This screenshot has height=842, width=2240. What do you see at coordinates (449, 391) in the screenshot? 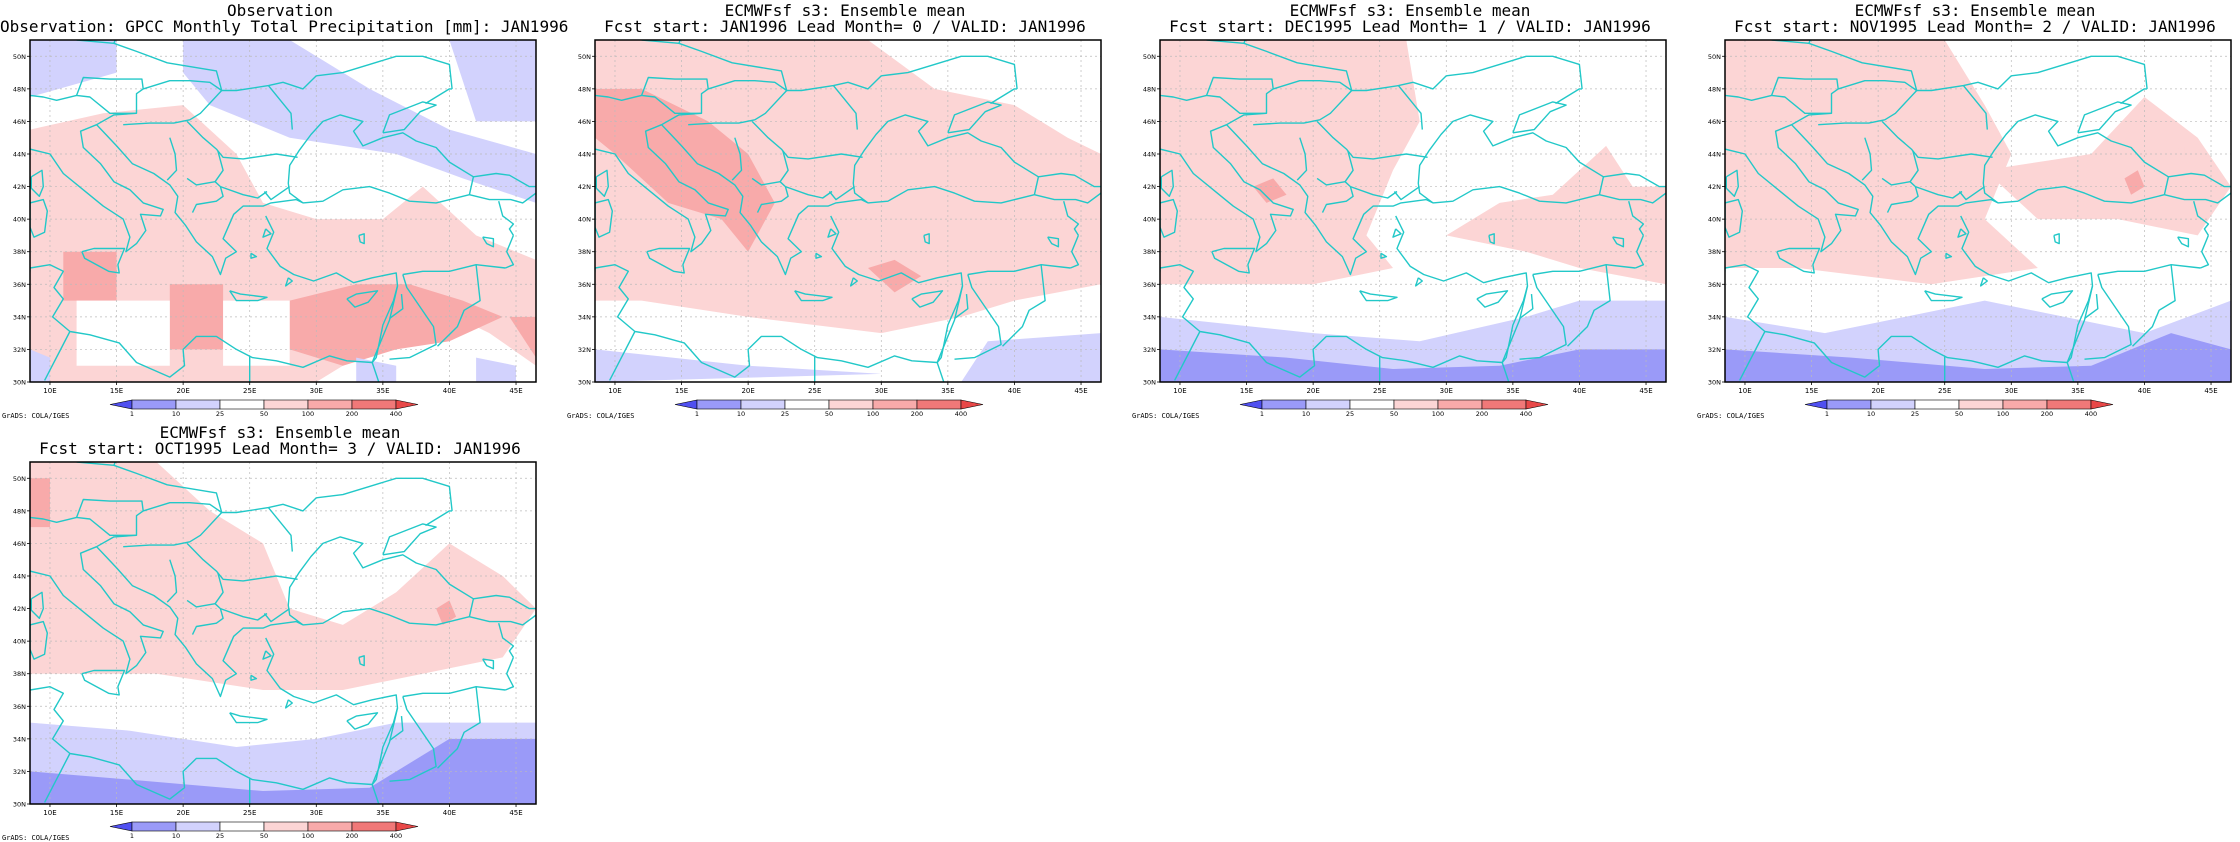
I see `lon-label: 40E` at bounding box center [449, 391].